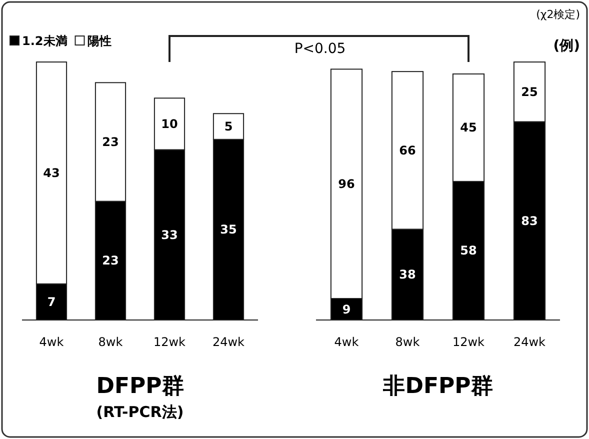  I want to click on legend-label: 1.2未満, so click(45, 41).